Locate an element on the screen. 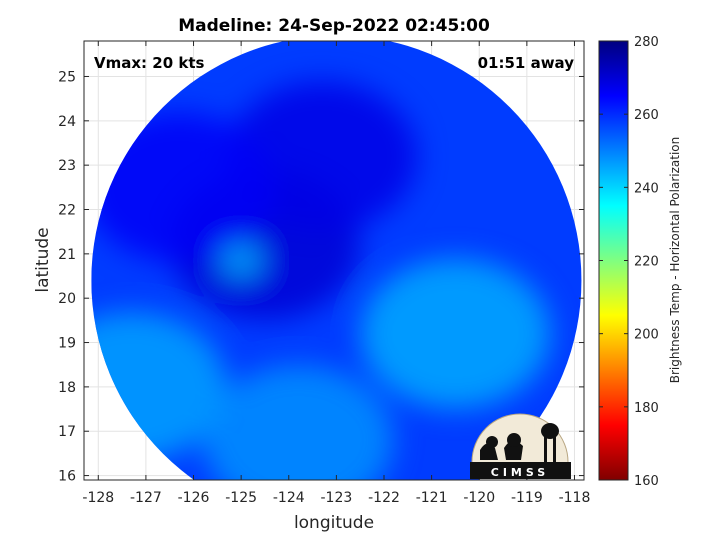 This screenshot has width=720, height=540. y-tick-label: 18 is located at coordinates (67, 388).